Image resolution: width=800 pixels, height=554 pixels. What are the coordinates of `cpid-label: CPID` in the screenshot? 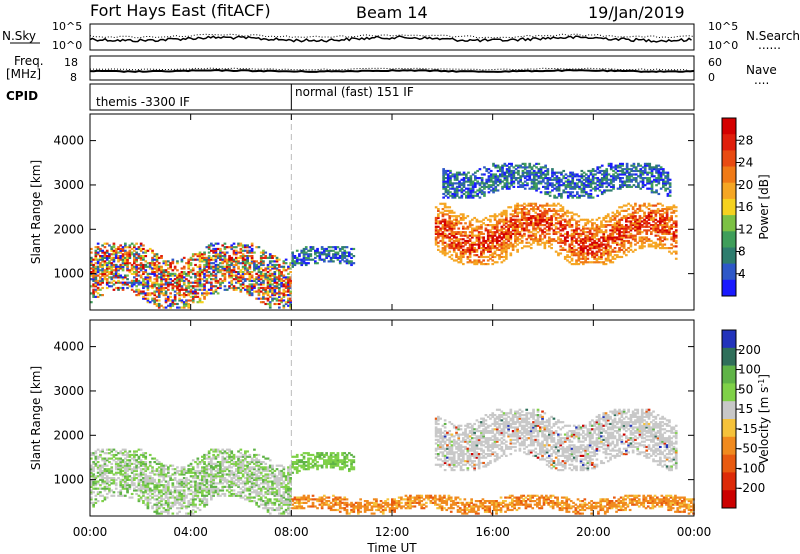 It's located at (22, 96).